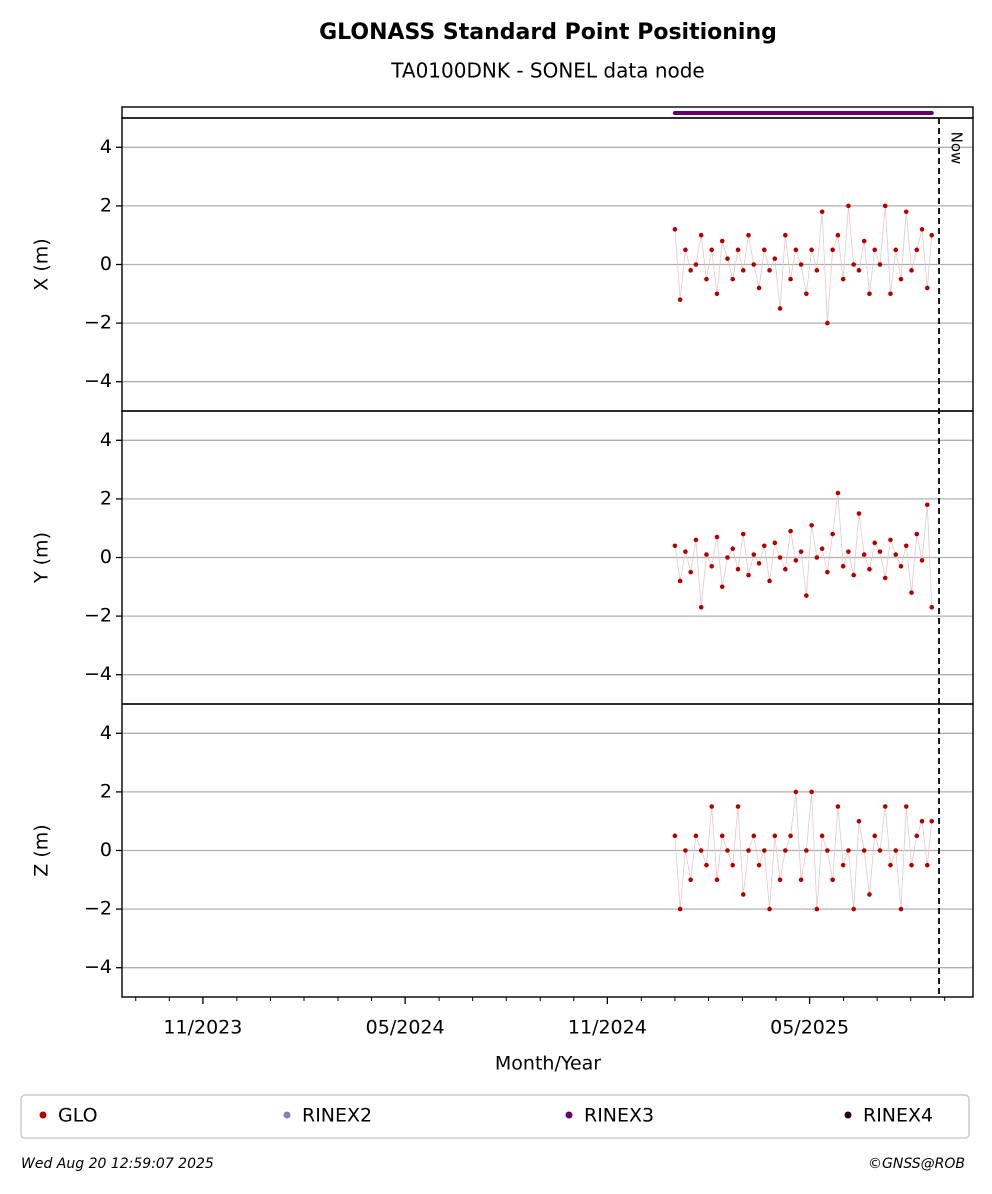 Image resolution: width=992 pixels, height=1194 pixels. I want to click on y-axis-label: X (m), so click(42, 264).